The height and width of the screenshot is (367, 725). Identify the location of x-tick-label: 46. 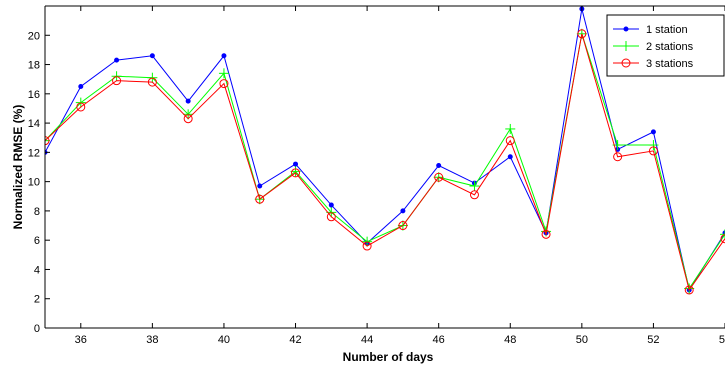
(439, 340).